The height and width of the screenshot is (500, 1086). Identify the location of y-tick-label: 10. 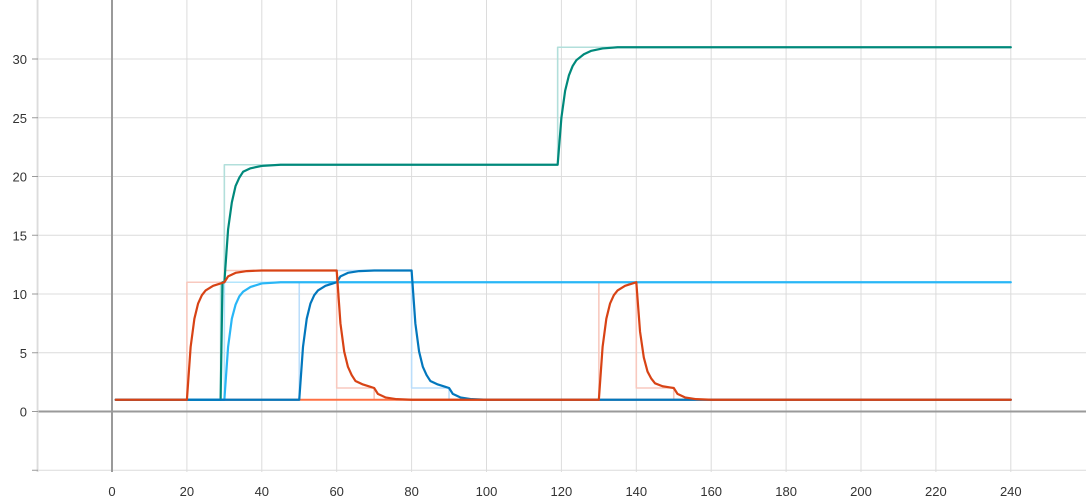
(20, 294).